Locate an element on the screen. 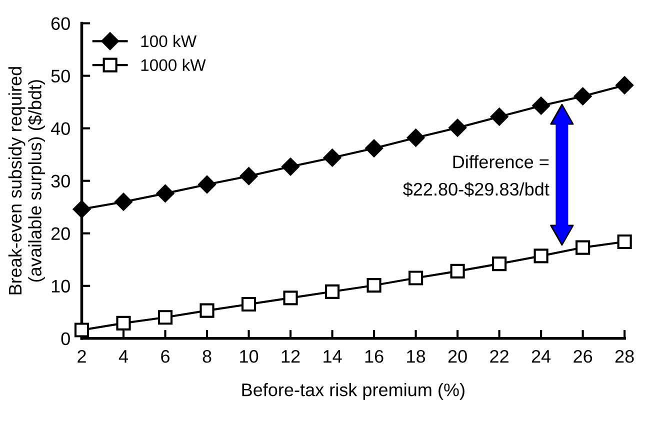 Image resolution: width=654 pixels, height=423 pixels. x-tick-label: 10 is located at coordinates (249, 356).